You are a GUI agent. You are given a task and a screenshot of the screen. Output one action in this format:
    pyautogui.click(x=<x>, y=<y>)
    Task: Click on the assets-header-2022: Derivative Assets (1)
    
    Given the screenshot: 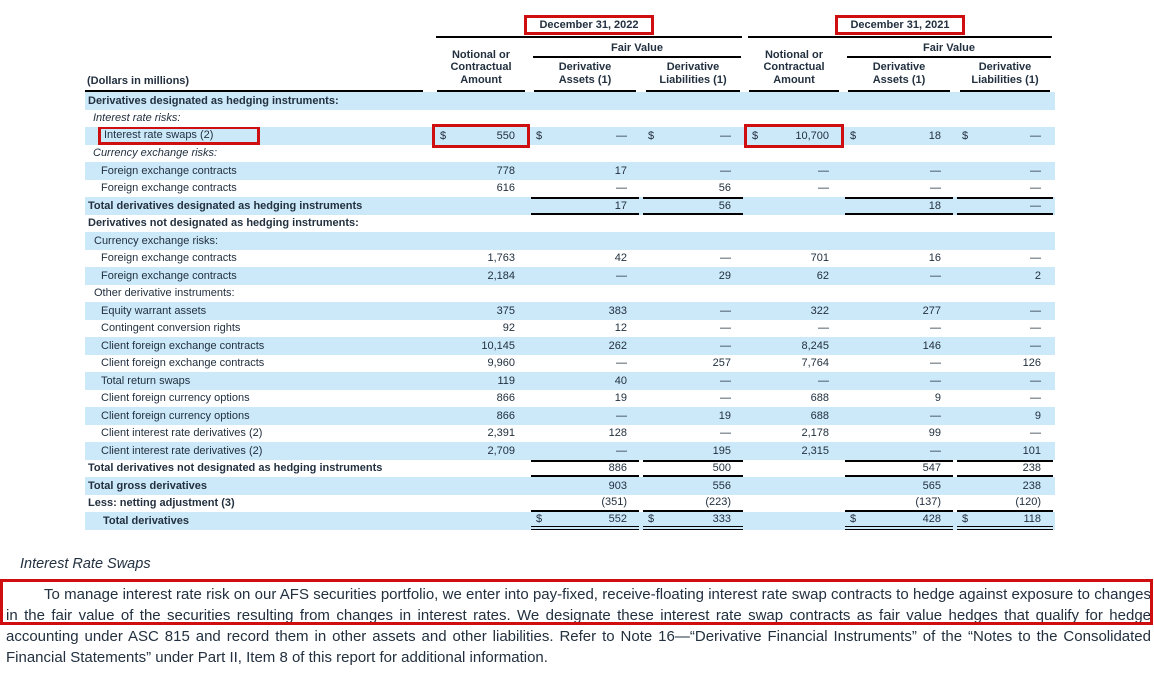 What is the action you would take?
    pyautogui.click(x=585, y=75)
    